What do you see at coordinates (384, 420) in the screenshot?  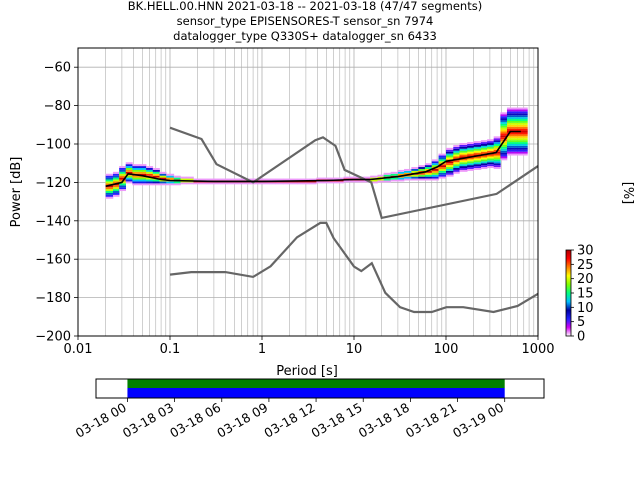 I see `timeline-tick-label: 03-18 18` at bounding box center [384, 420].